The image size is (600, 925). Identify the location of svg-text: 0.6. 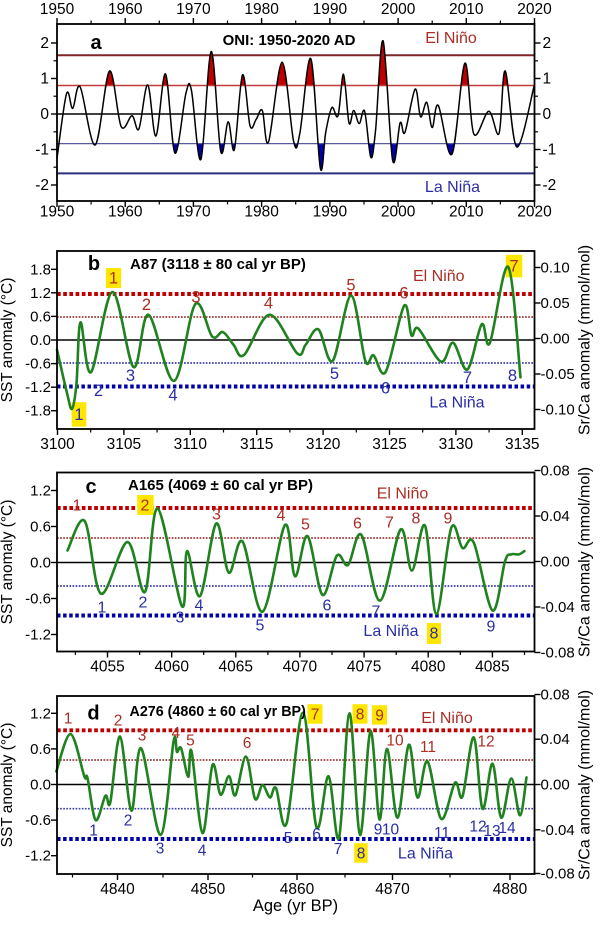
(40, 316).